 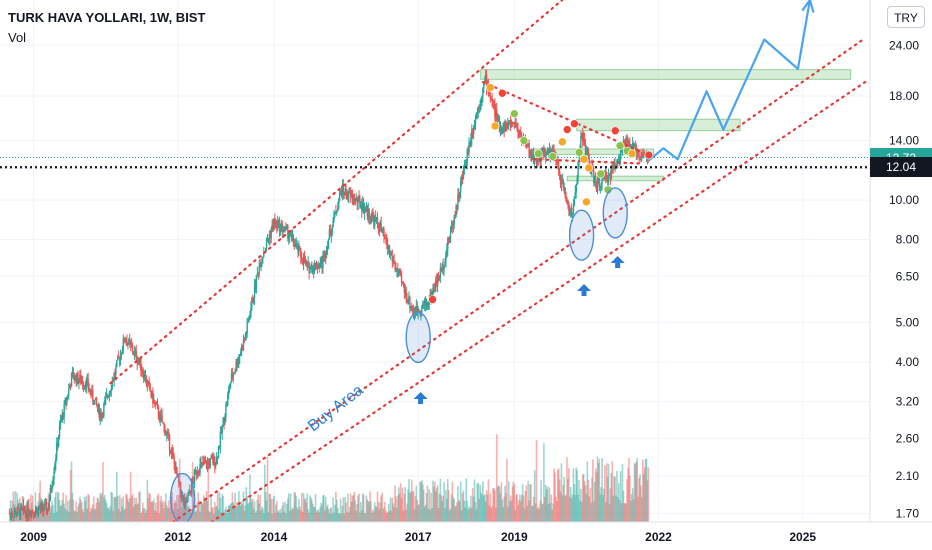 I want to click on currency-button: TRY, so click(x=906, y=17).